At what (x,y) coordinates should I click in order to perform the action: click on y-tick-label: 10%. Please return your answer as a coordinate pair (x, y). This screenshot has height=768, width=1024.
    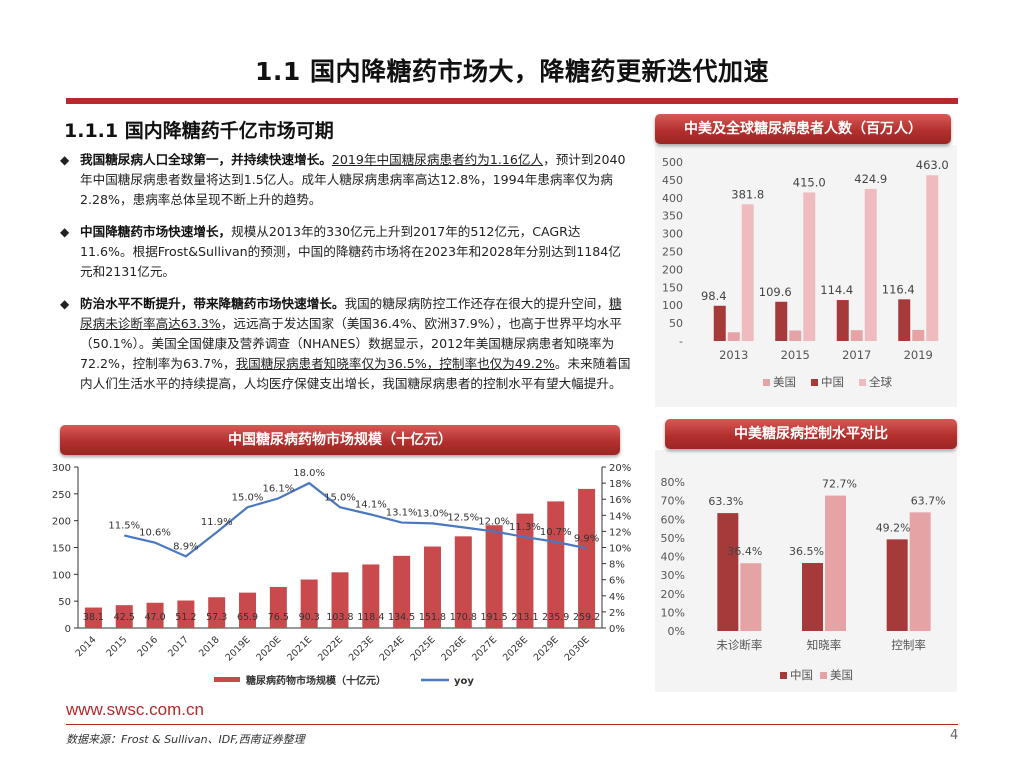
    Looking at the image, I should click on (673, 612).